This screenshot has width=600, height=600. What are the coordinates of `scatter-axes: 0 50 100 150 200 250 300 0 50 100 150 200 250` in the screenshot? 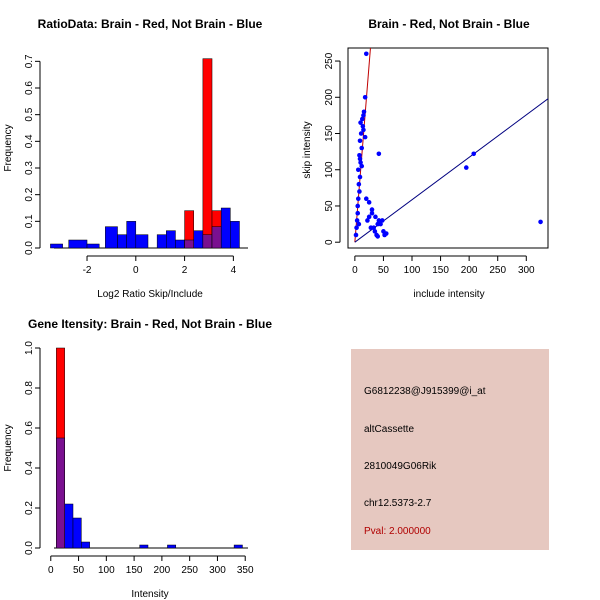 It's located at (429, 164).